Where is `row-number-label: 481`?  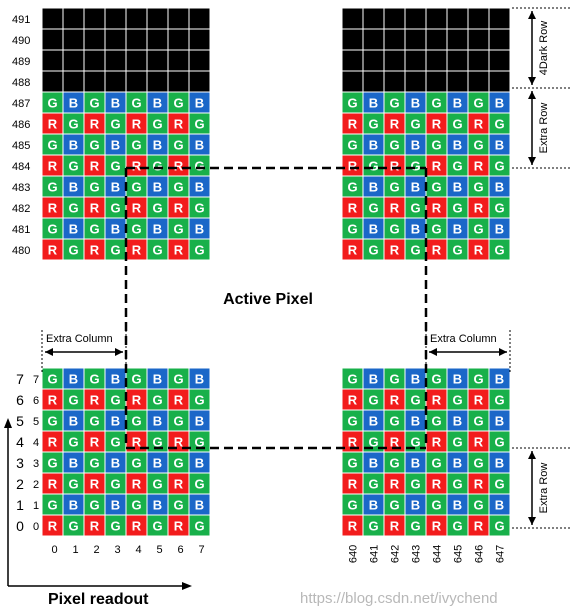 row-number-label: 481 is located at coordinates (21, 230).